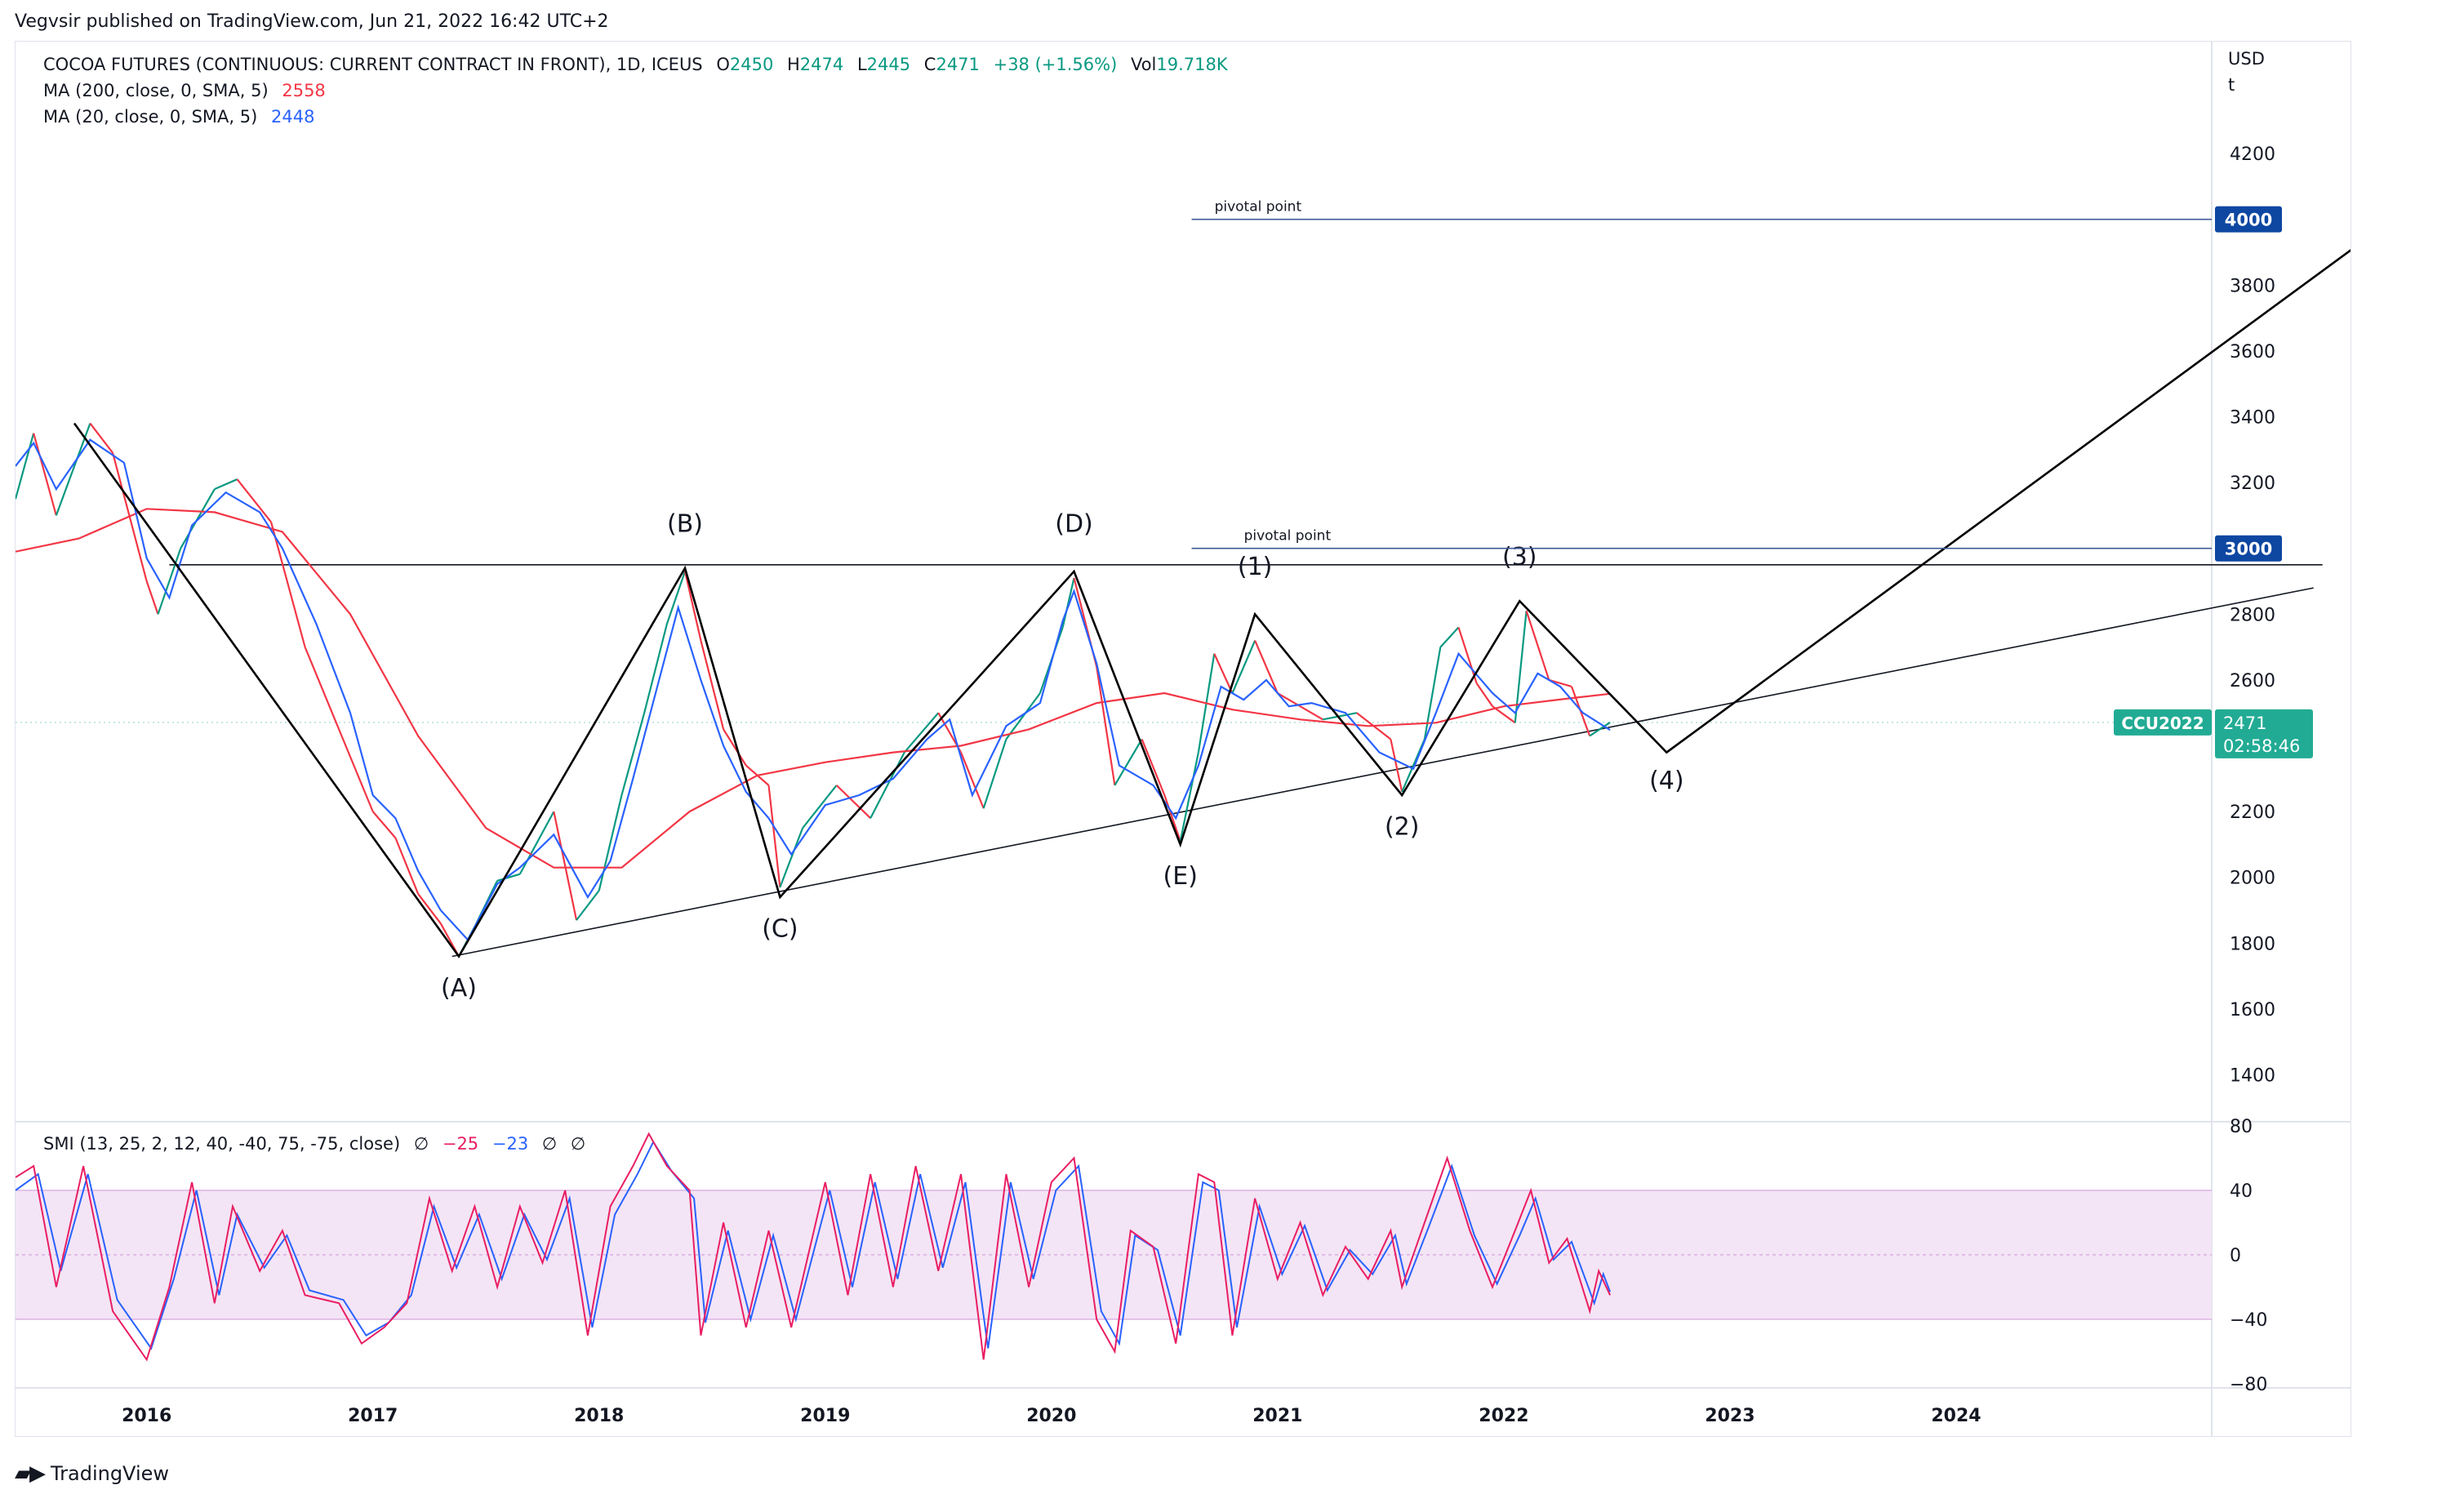  I want to click on legend-close-label: C, so click(930, 64).